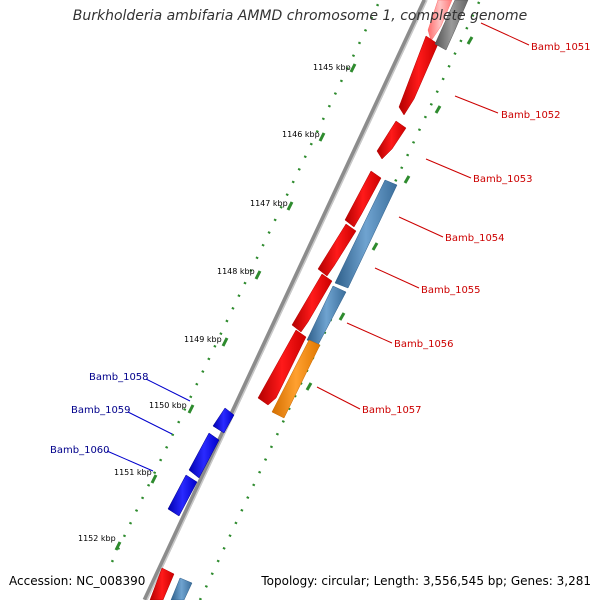  I want to click on scale-label: 1149 kbp, so click(203, 339).